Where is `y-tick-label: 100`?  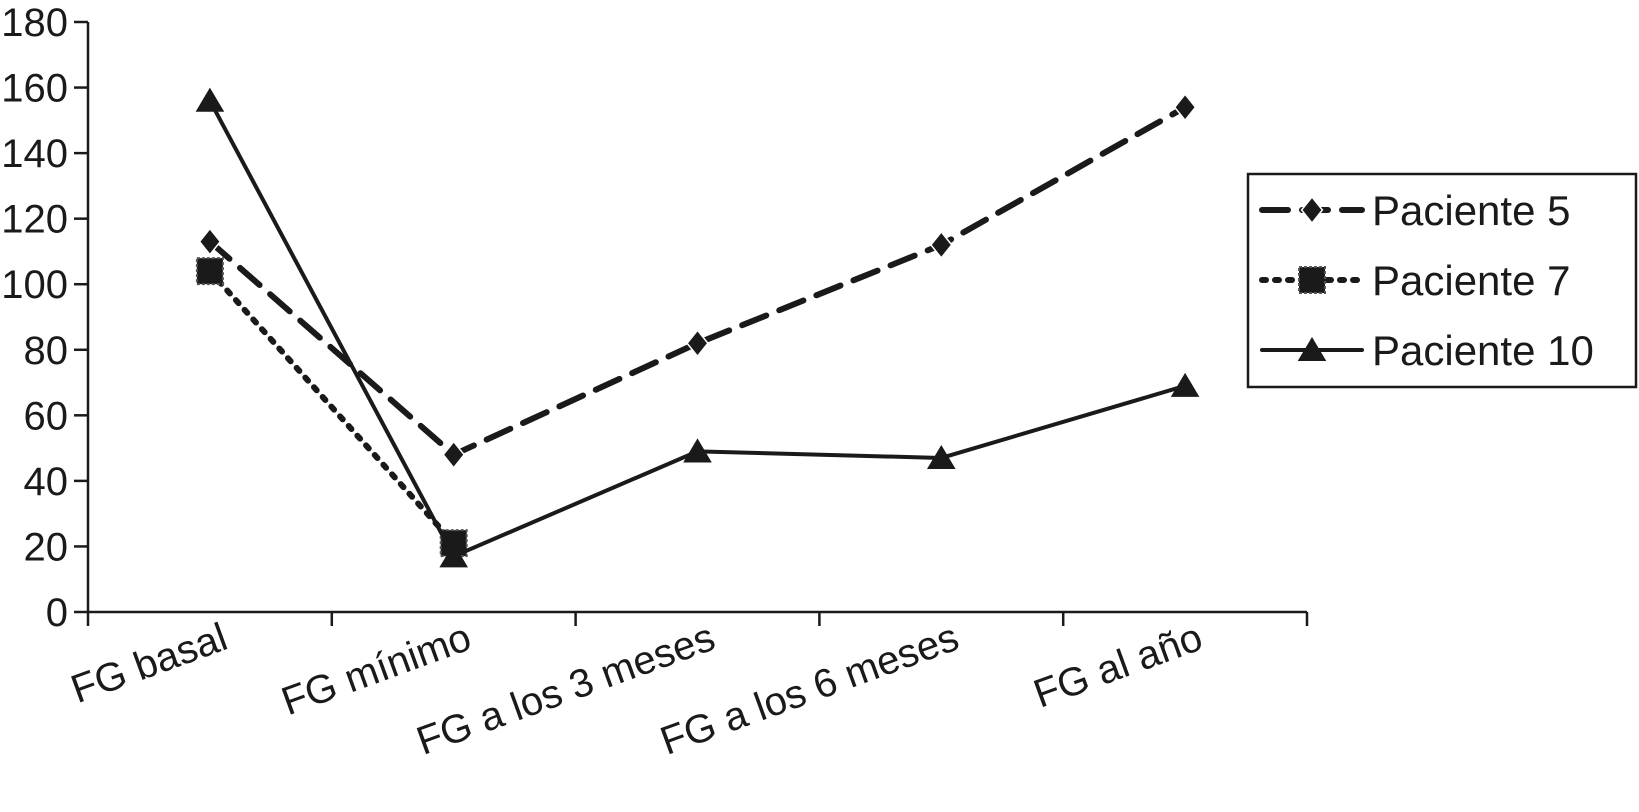
y-tick-label: 100 is located at coordinates (34, 285).